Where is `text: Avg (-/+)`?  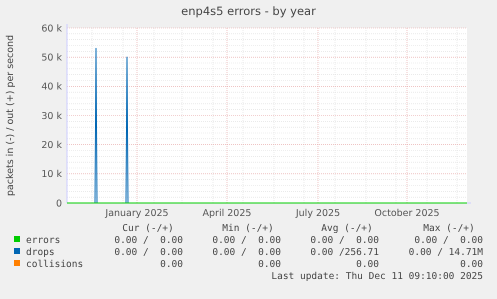 text: Avg (-/+) is located at coordinates (347, 228).